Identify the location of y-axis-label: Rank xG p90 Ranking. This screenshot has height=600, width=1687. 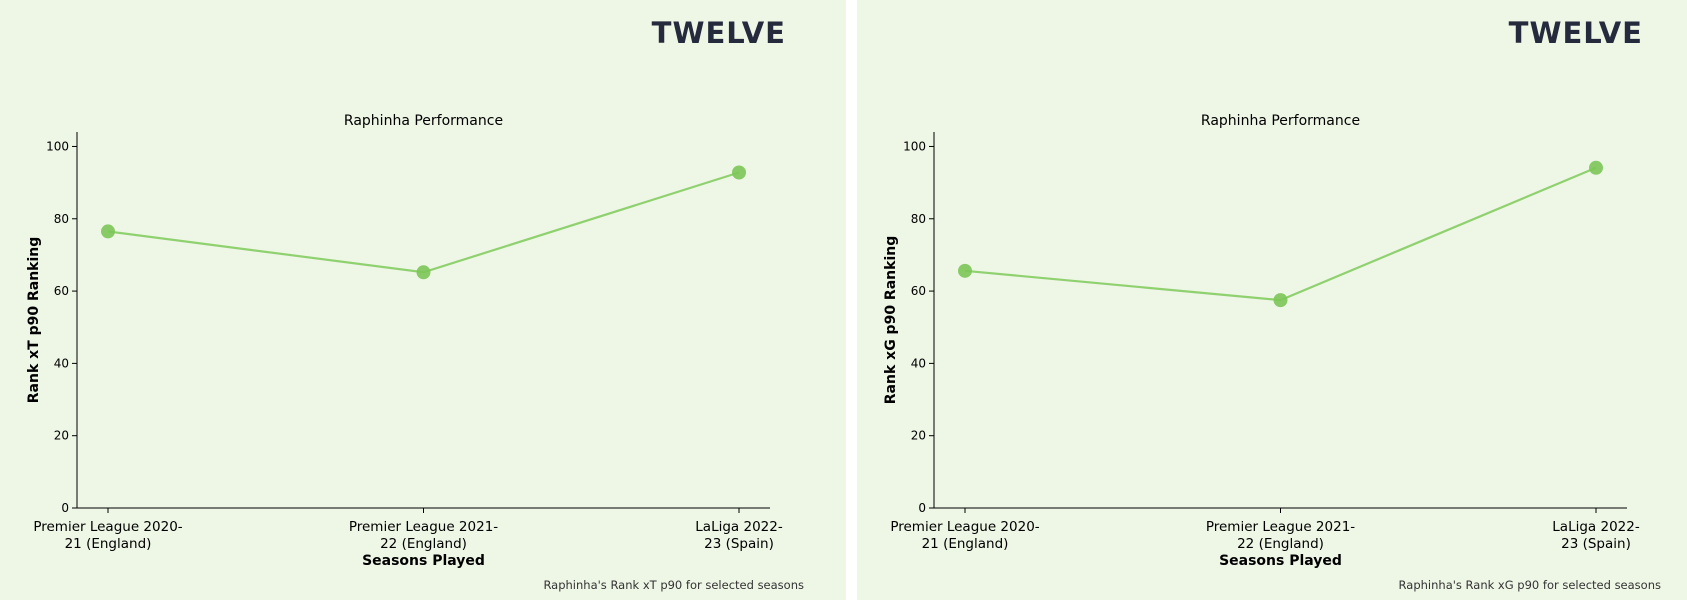
(891, 320).